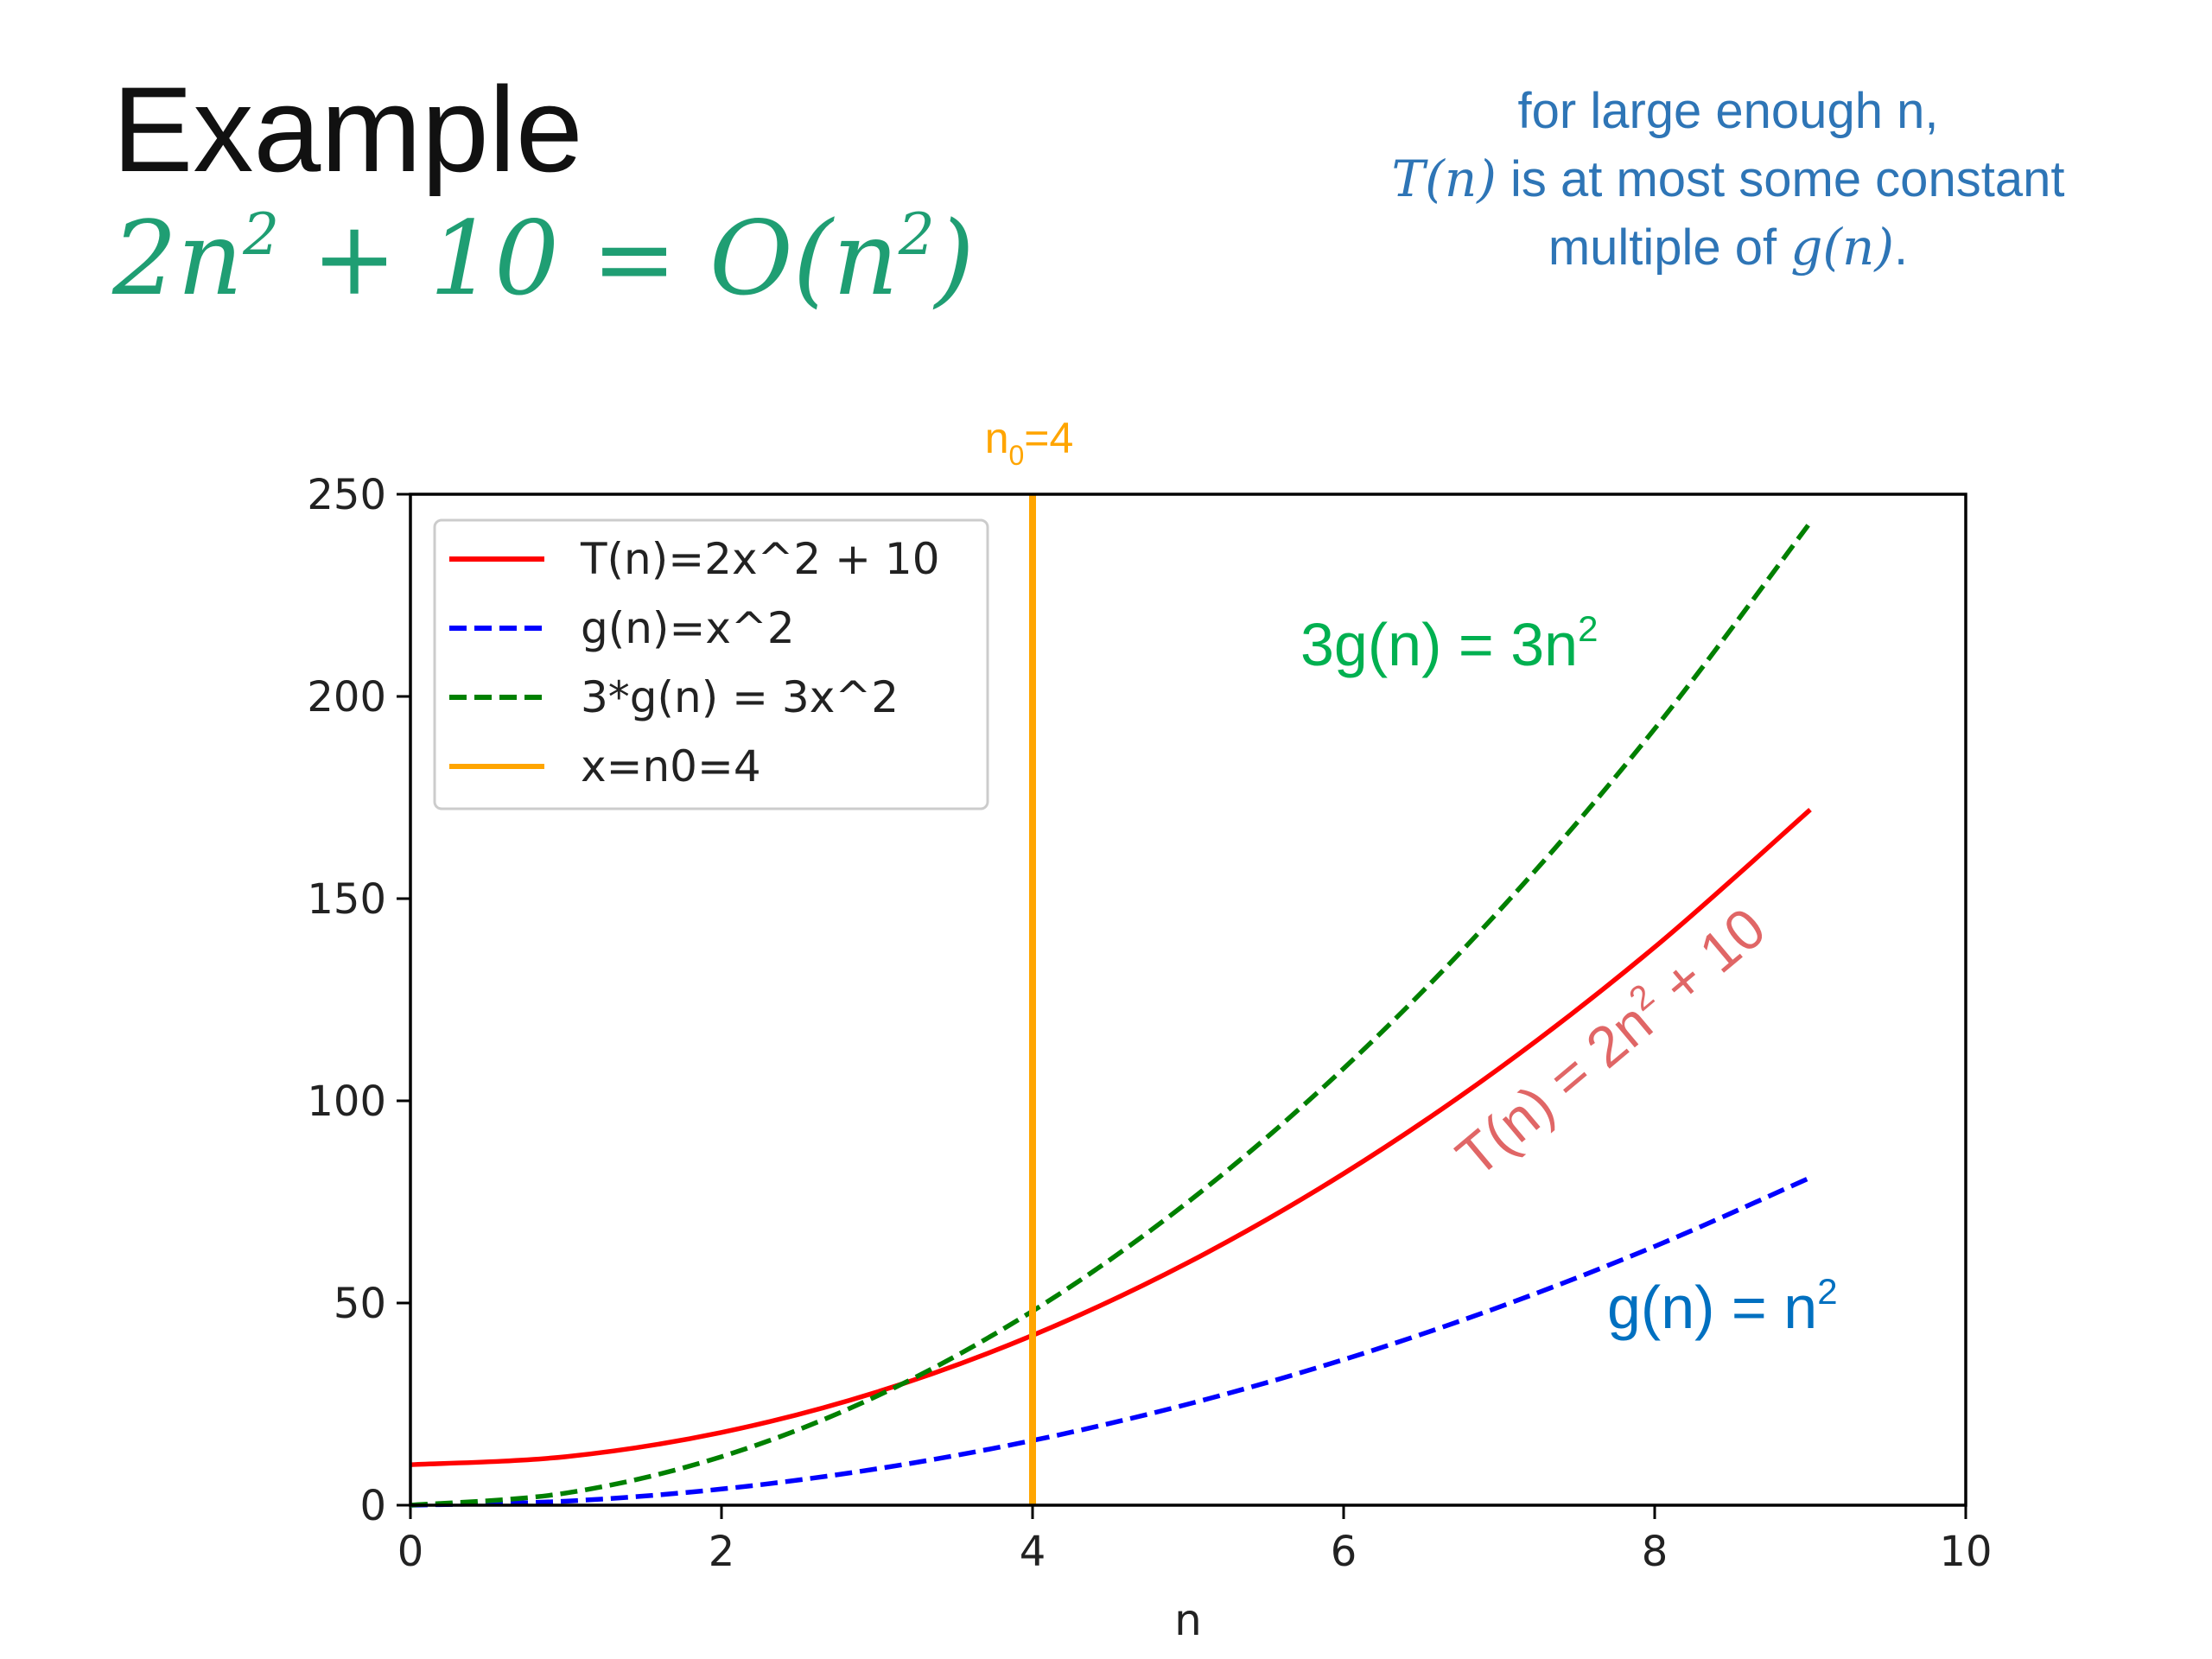 The image size is (2212, 1659). What do you see at coordinates (346, 899) in the screenshot?
I see `y-tick-label: 150` at bounding box center [346, 899].